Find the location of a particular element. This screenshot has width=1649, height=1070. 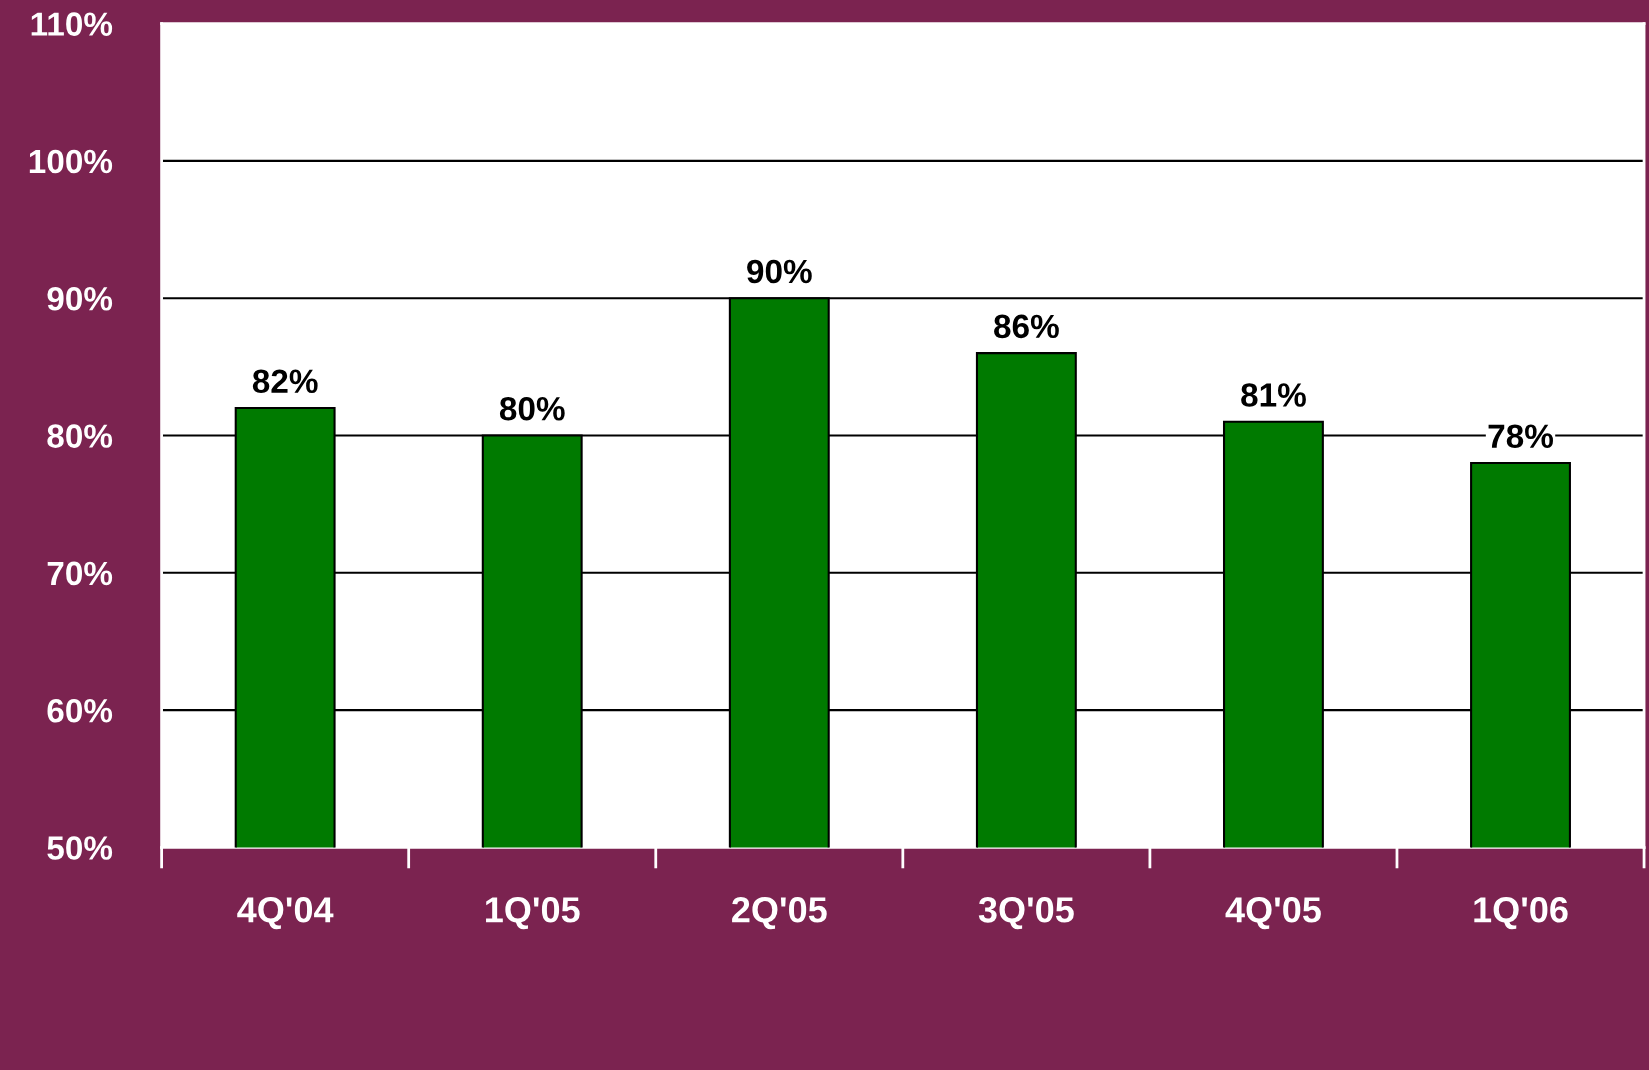

y-tick-label: 100% is located at coordinates (71, 161).